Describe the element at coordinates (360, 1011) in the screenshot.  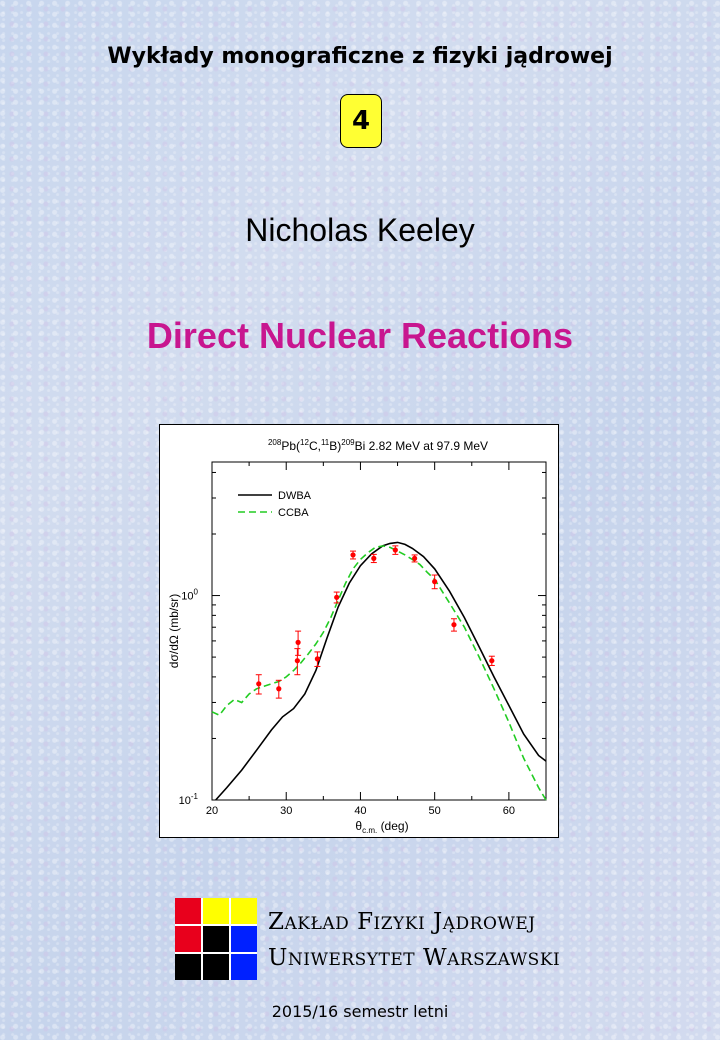
I see `semester-label: 2015/16 semestr letni` at that location.